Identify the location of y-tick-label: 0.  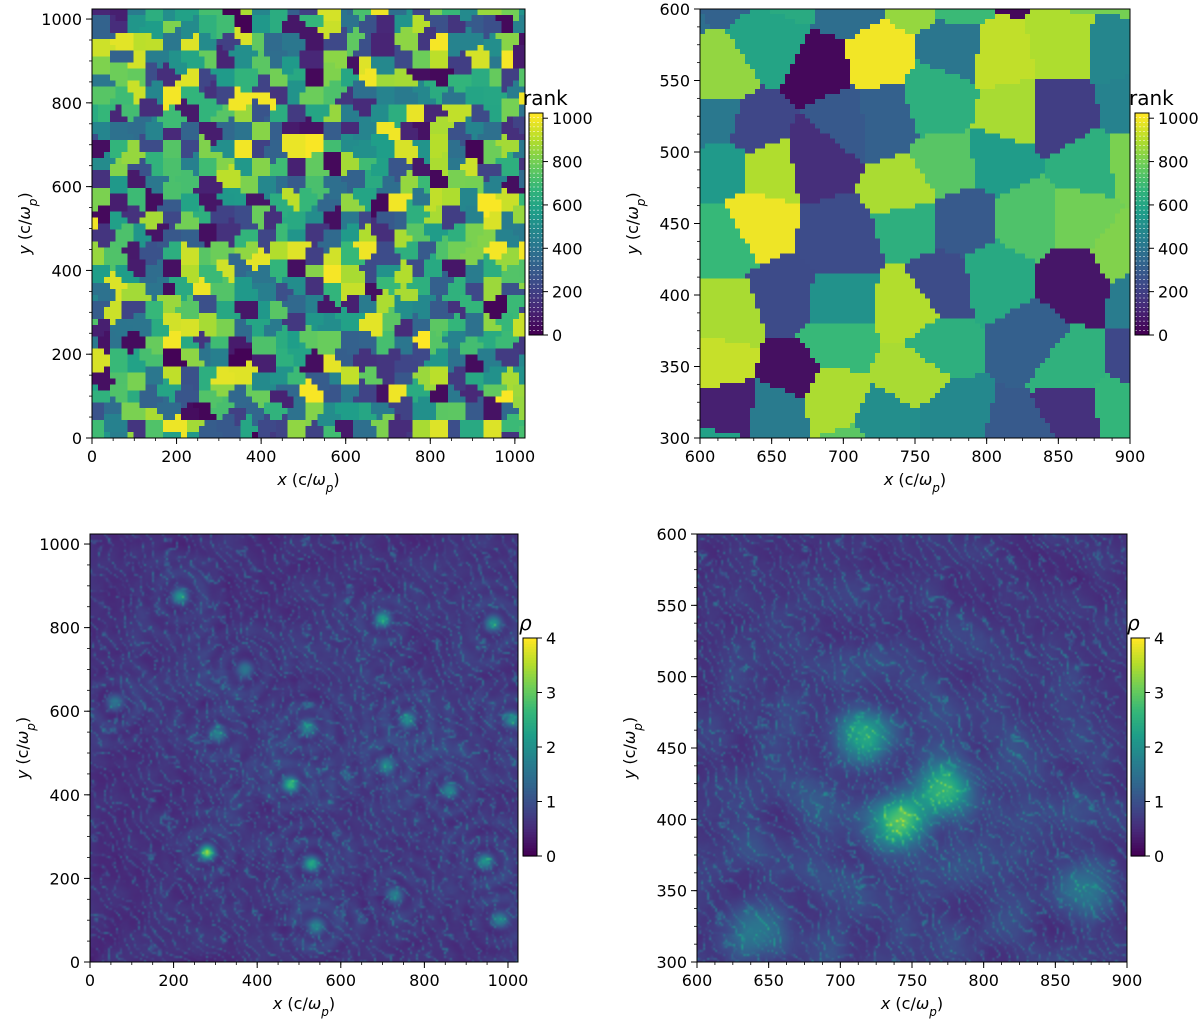
(75, 962).